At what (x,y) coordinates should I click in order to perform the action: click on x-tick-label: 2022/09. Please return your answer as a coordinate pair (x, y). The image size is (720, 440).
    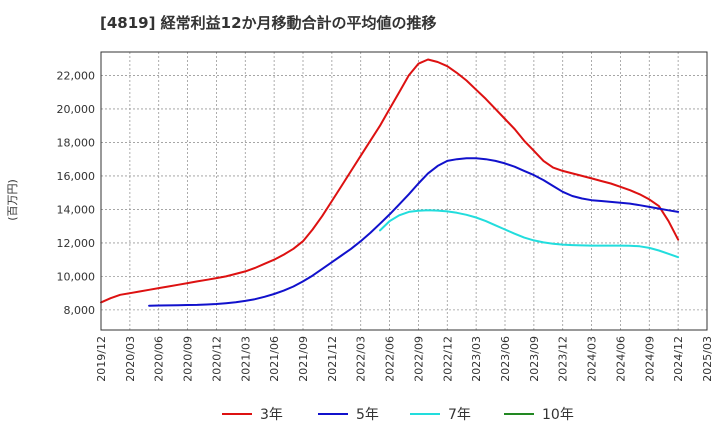
    Looking at the image, I should click on (418, 359).